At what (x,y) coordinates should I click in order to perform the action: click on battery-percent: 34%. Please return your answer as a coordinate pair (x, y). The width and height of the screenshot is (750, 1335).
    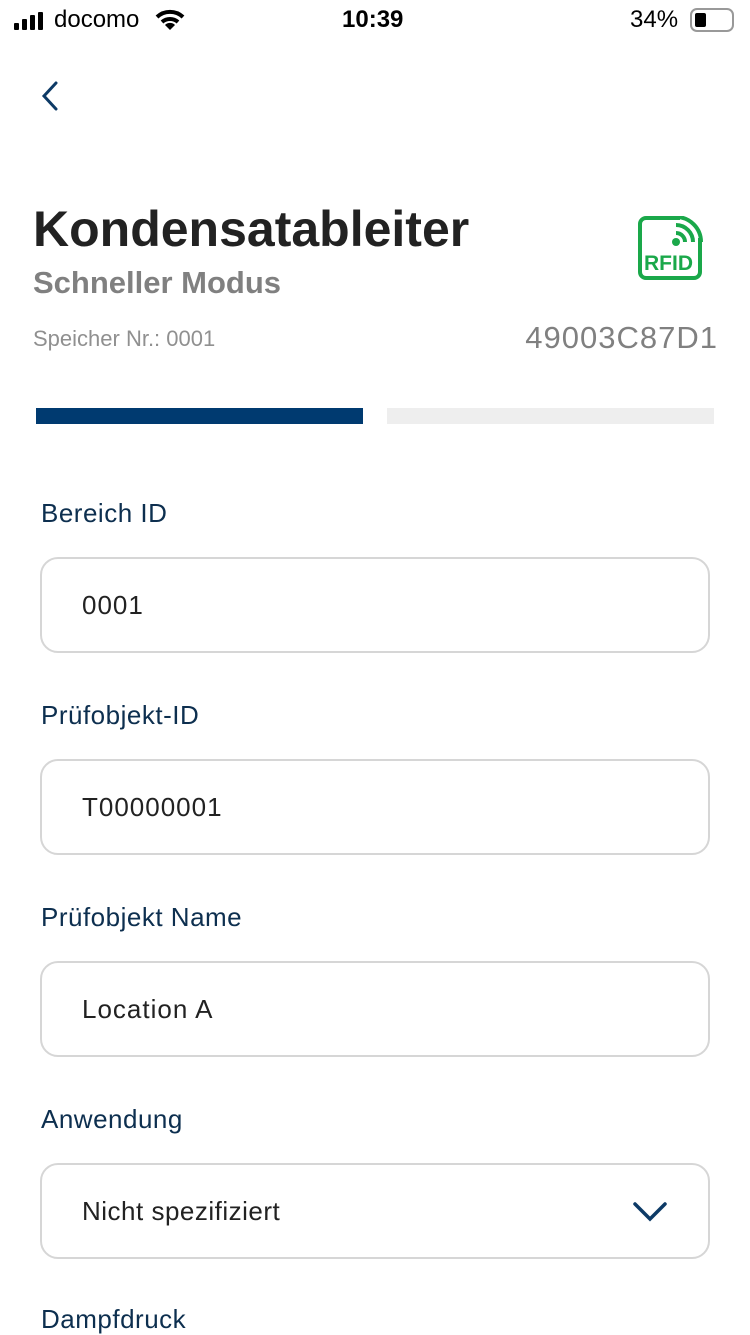
    Looking at the image, I should click on (654, 19).